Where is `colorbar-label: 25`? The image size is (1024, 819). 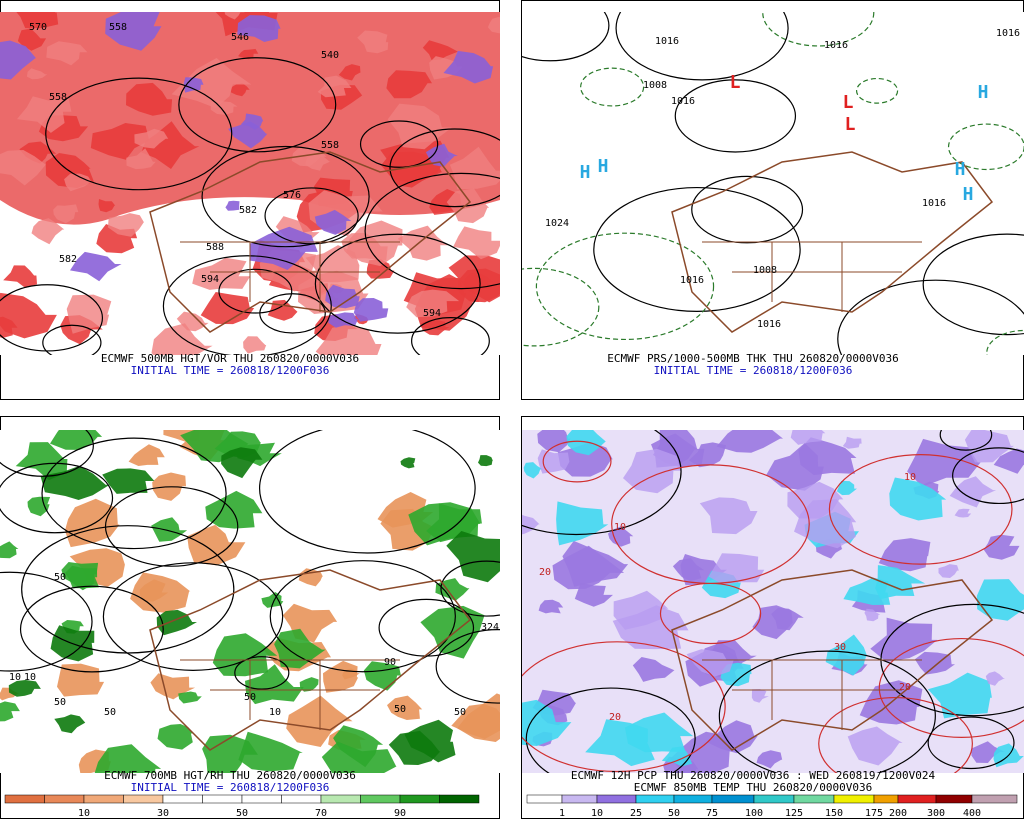 colorbar-label: 25 is located at coordinates (636, 813).